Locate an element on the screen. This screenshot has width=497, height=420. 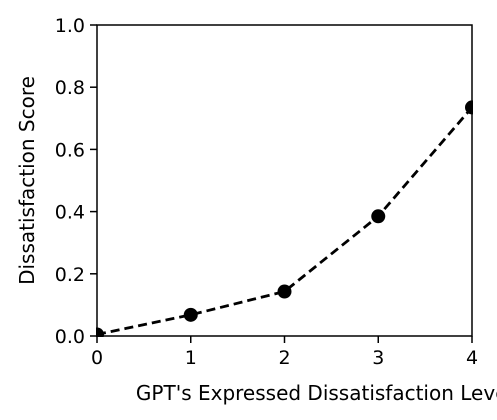
y-tick-label: 0.4 is located at coordinates (70, 213).